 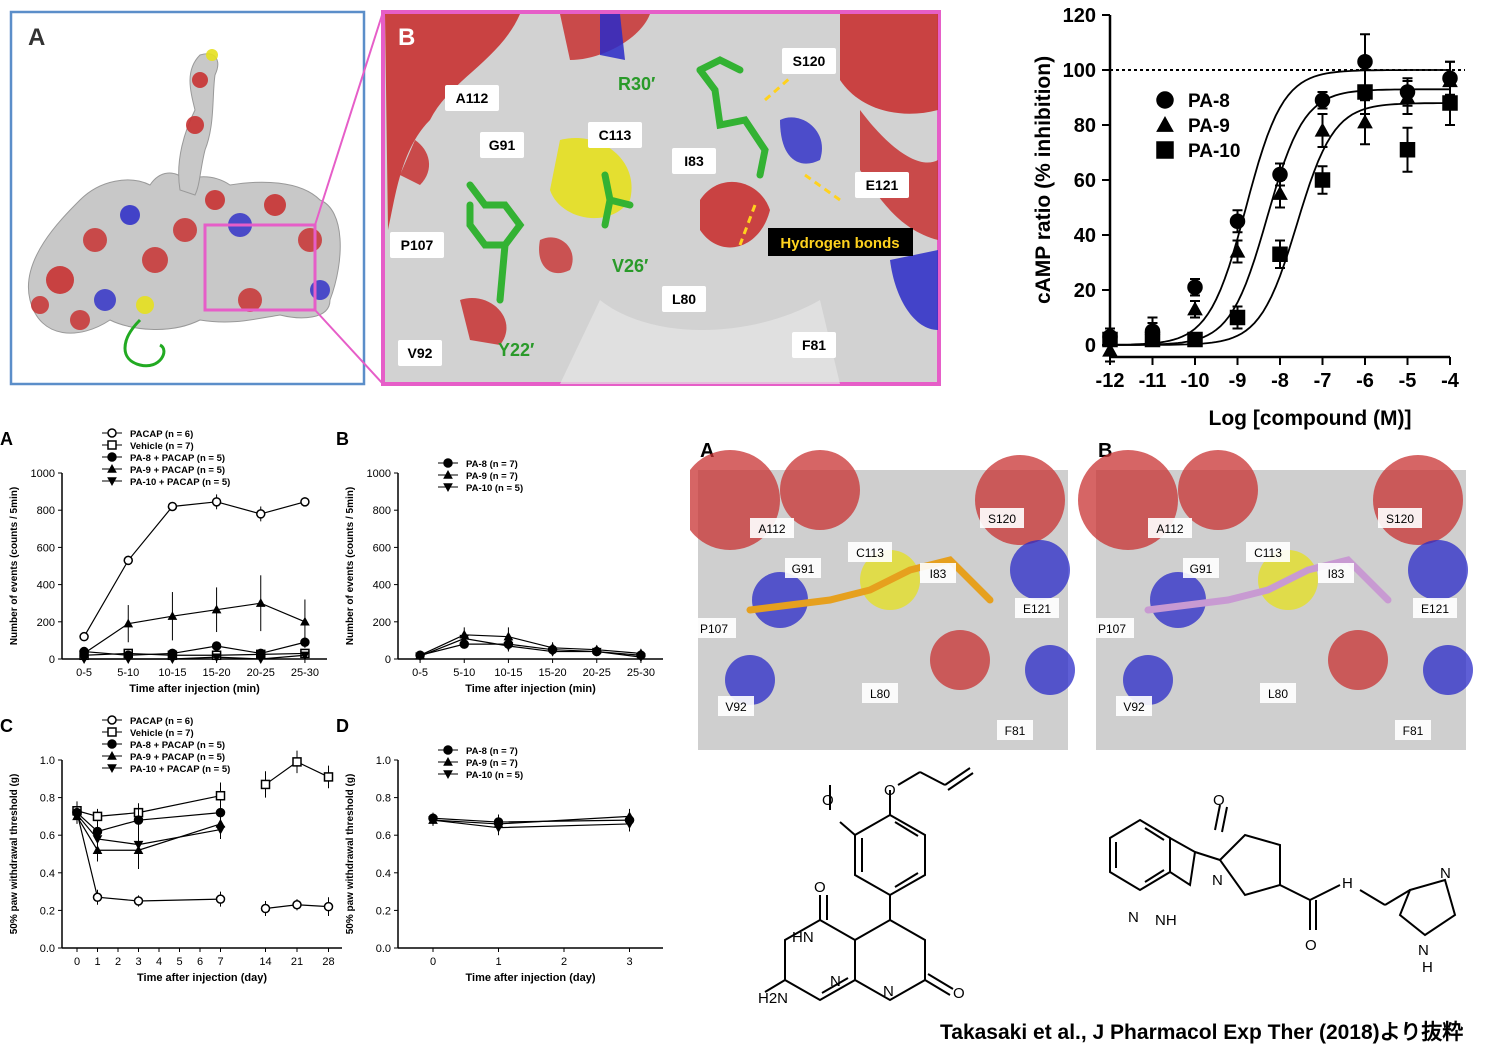 What do you see at coordinates (1195, 381) in the screenshot?
I see `x-tick-label: -10` at bounding box center [1195, 381].